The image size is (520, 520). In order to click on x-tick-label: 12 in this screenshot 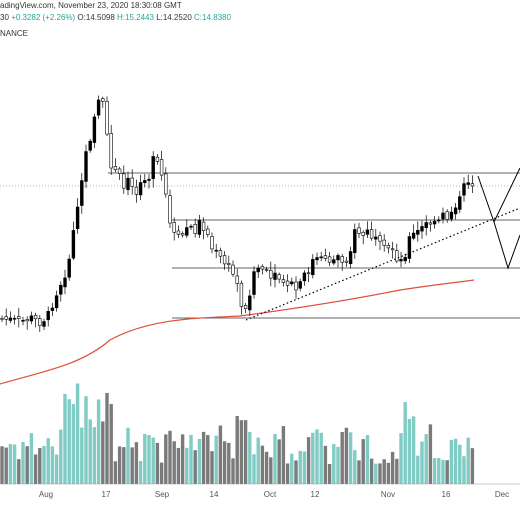, I will do `click(315, 494)`.